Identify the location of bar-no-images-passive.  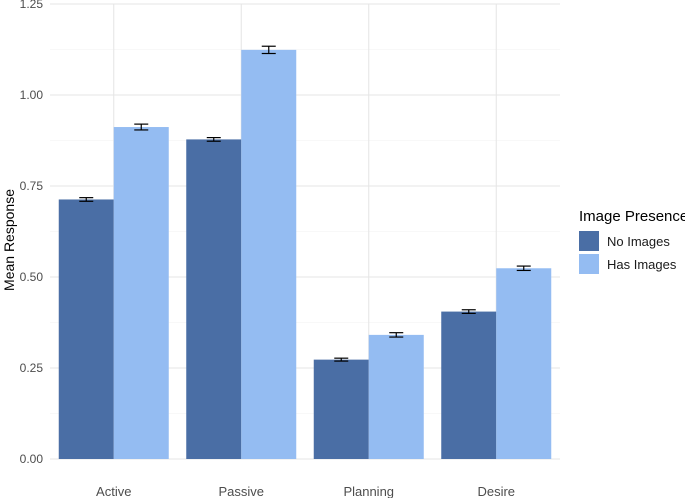
(214, 299).